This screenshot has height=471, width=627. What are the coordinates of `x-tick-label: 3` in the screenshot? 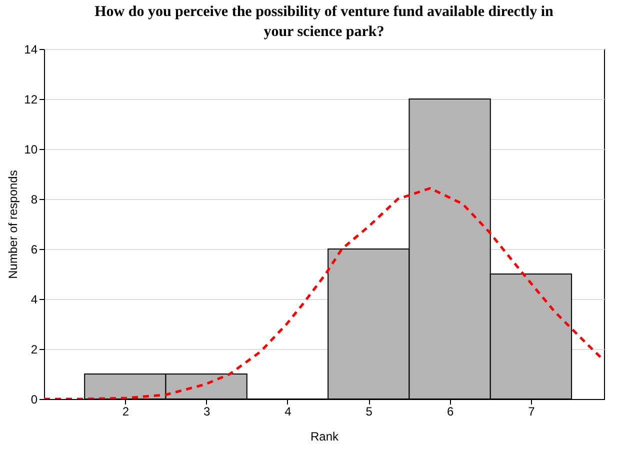 It's located at (206, 411).